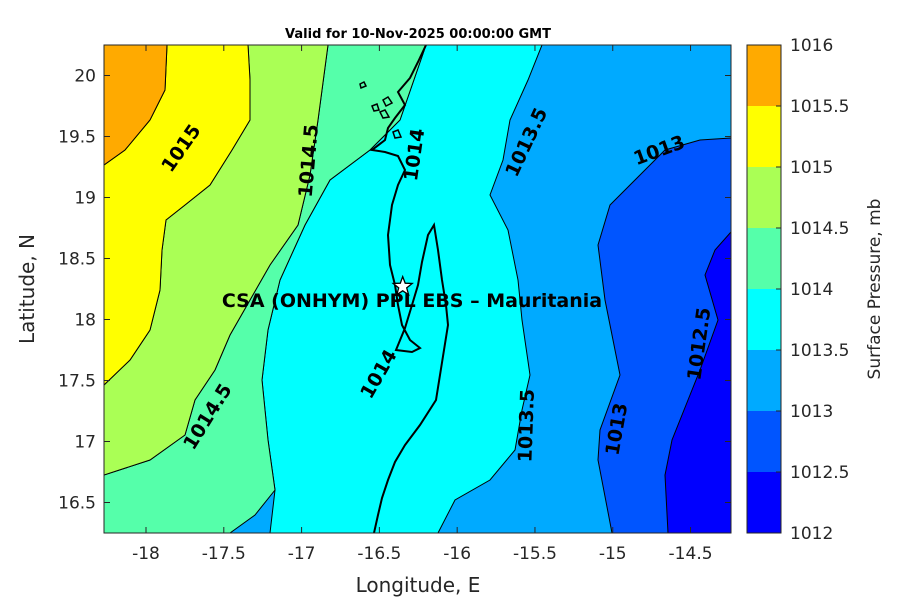 The height and width of the screenshot is (600, 900). I want to click on colorbar-tick-label: 1014.5, so click(819, 229).